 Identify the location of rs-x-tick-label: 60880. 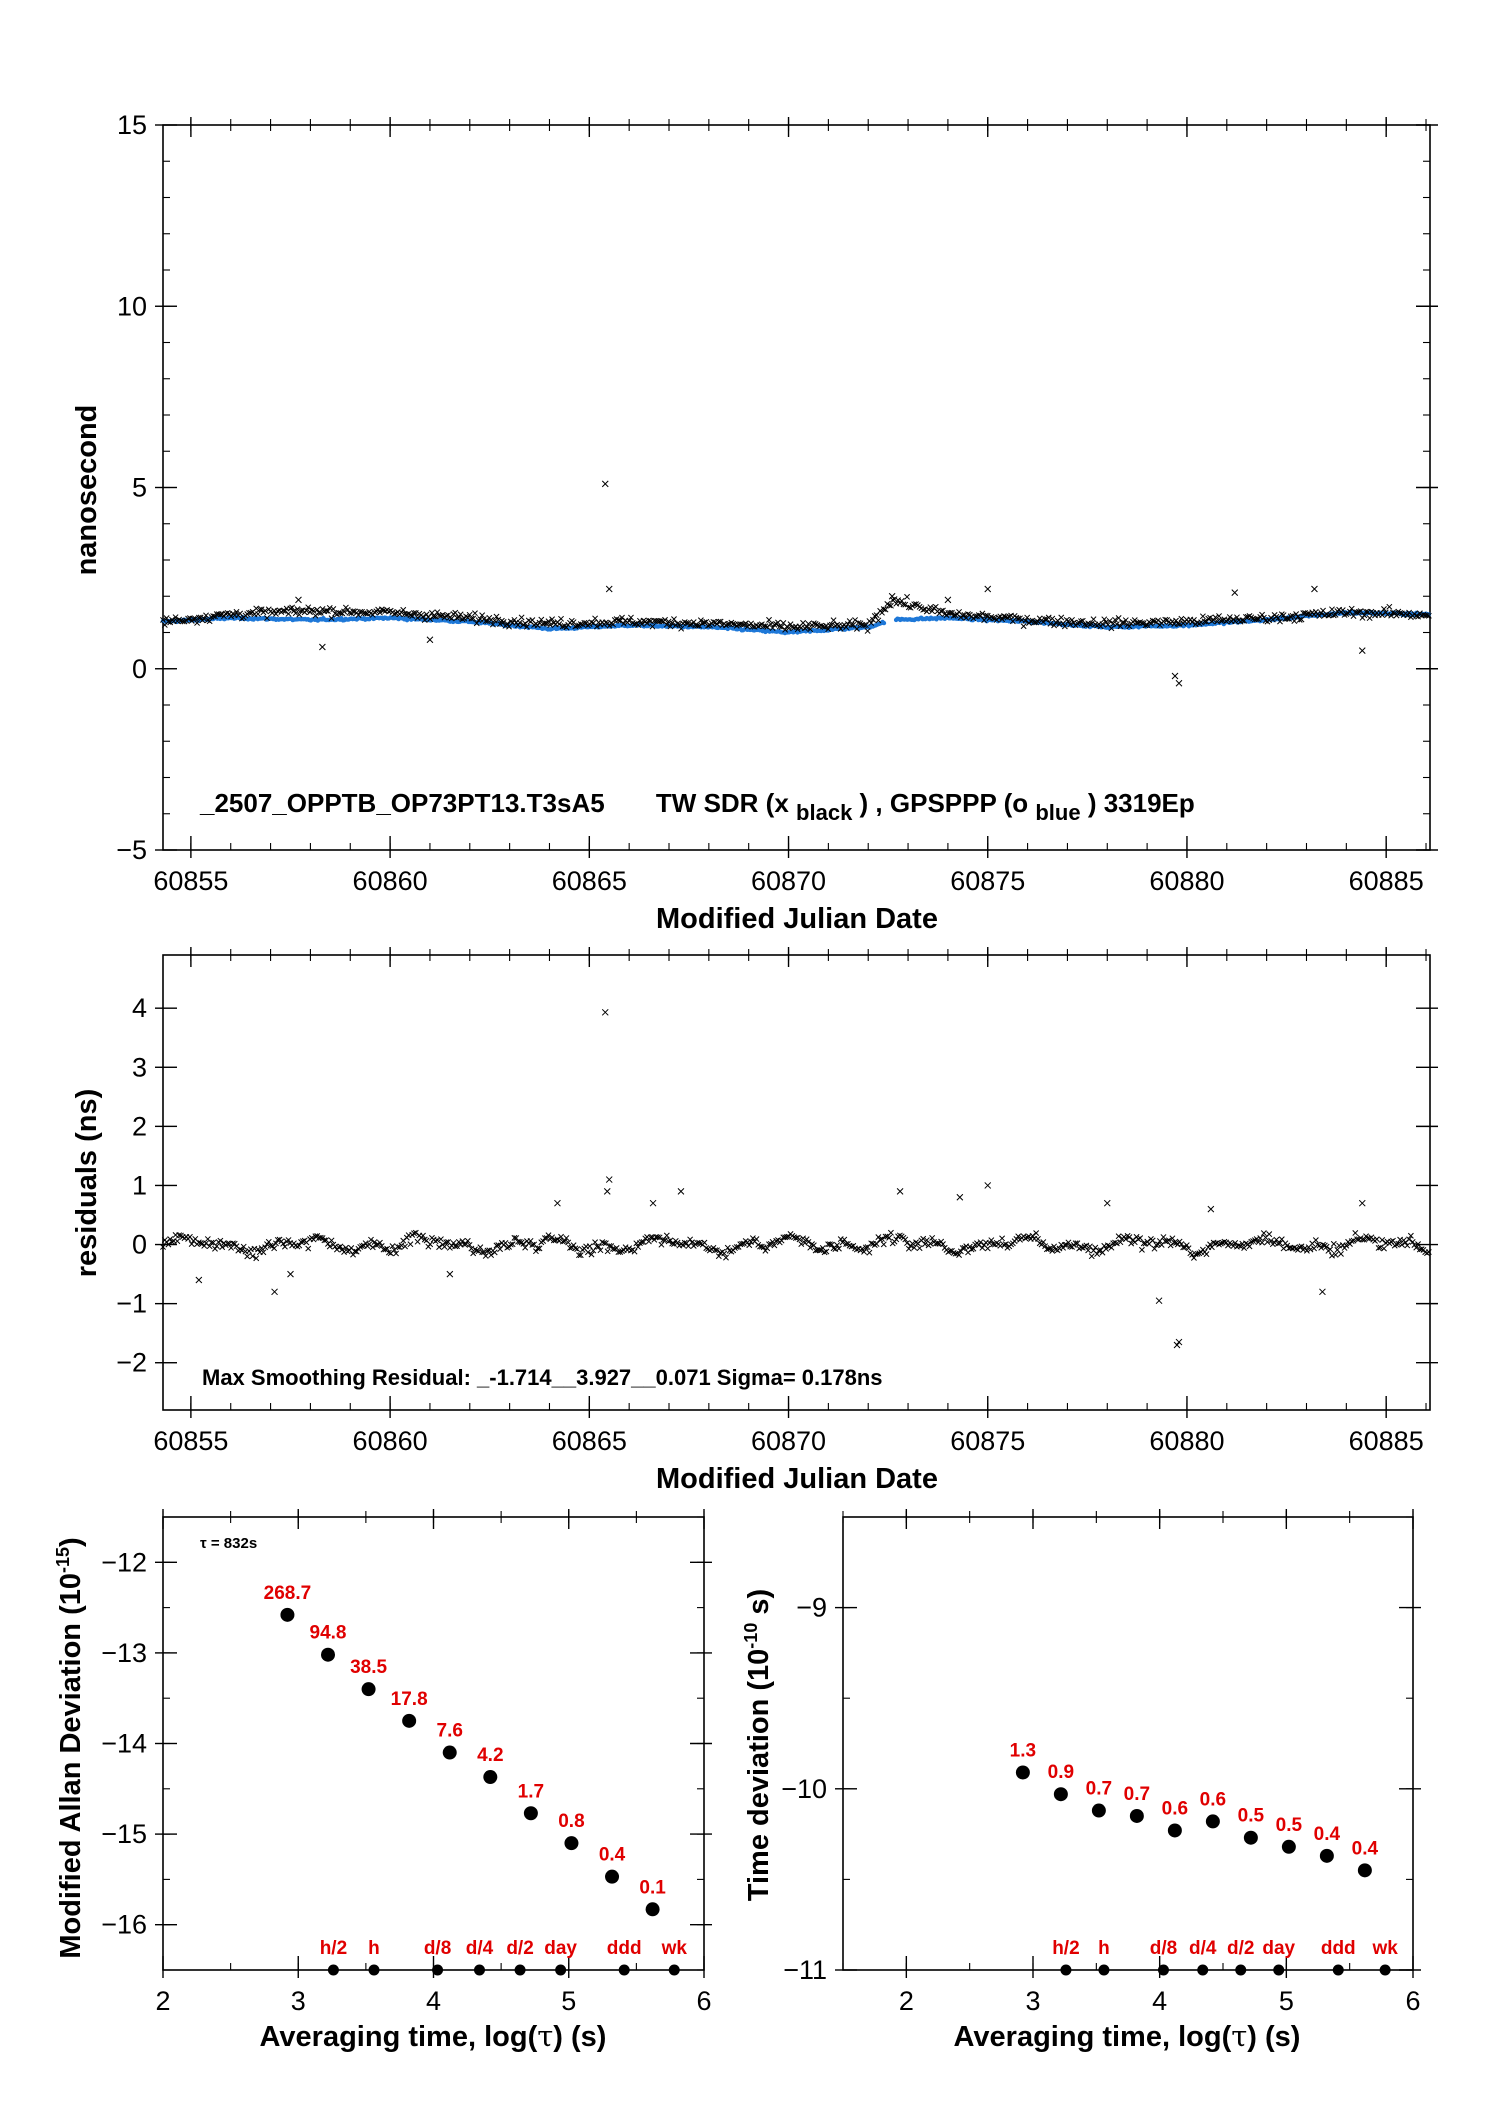
(1186, 1441).